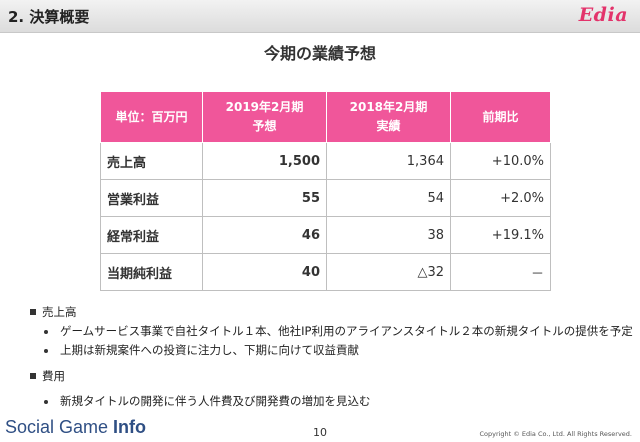 This screenshot has height=442, width=640. What do you see at coordinates (603, 15) in the screenshot?
I see `edia-logo: Edia` at bounding box center [603, 15].